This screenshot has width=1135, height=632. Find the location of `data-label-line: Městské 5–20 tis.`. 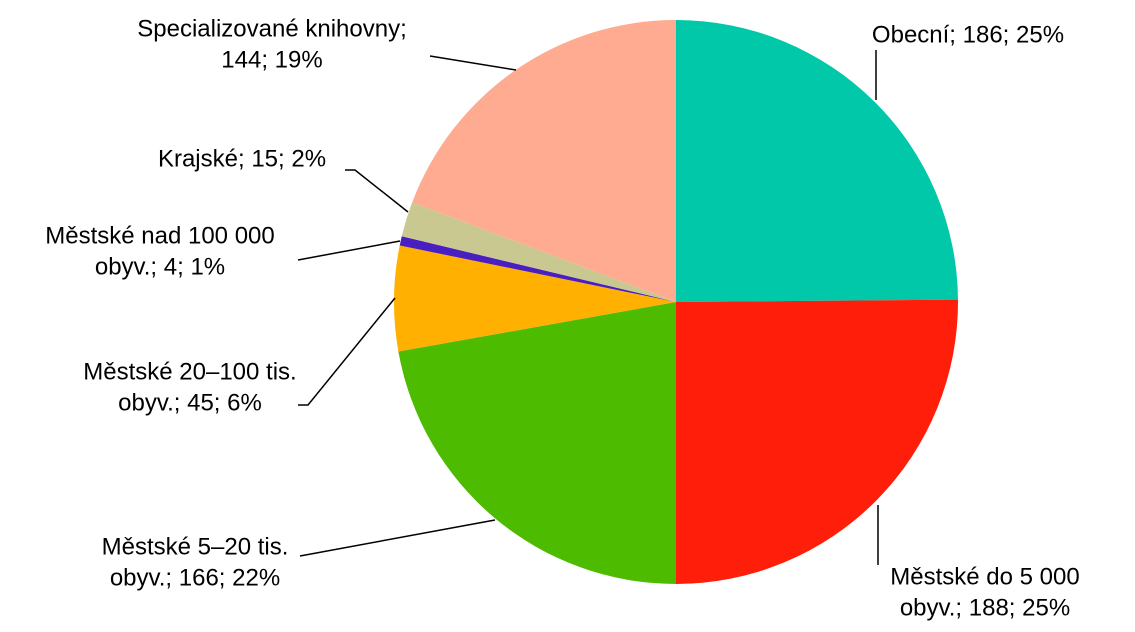

data-label-line: Městské 5–20 tis. is located at coordinates (195, 546).